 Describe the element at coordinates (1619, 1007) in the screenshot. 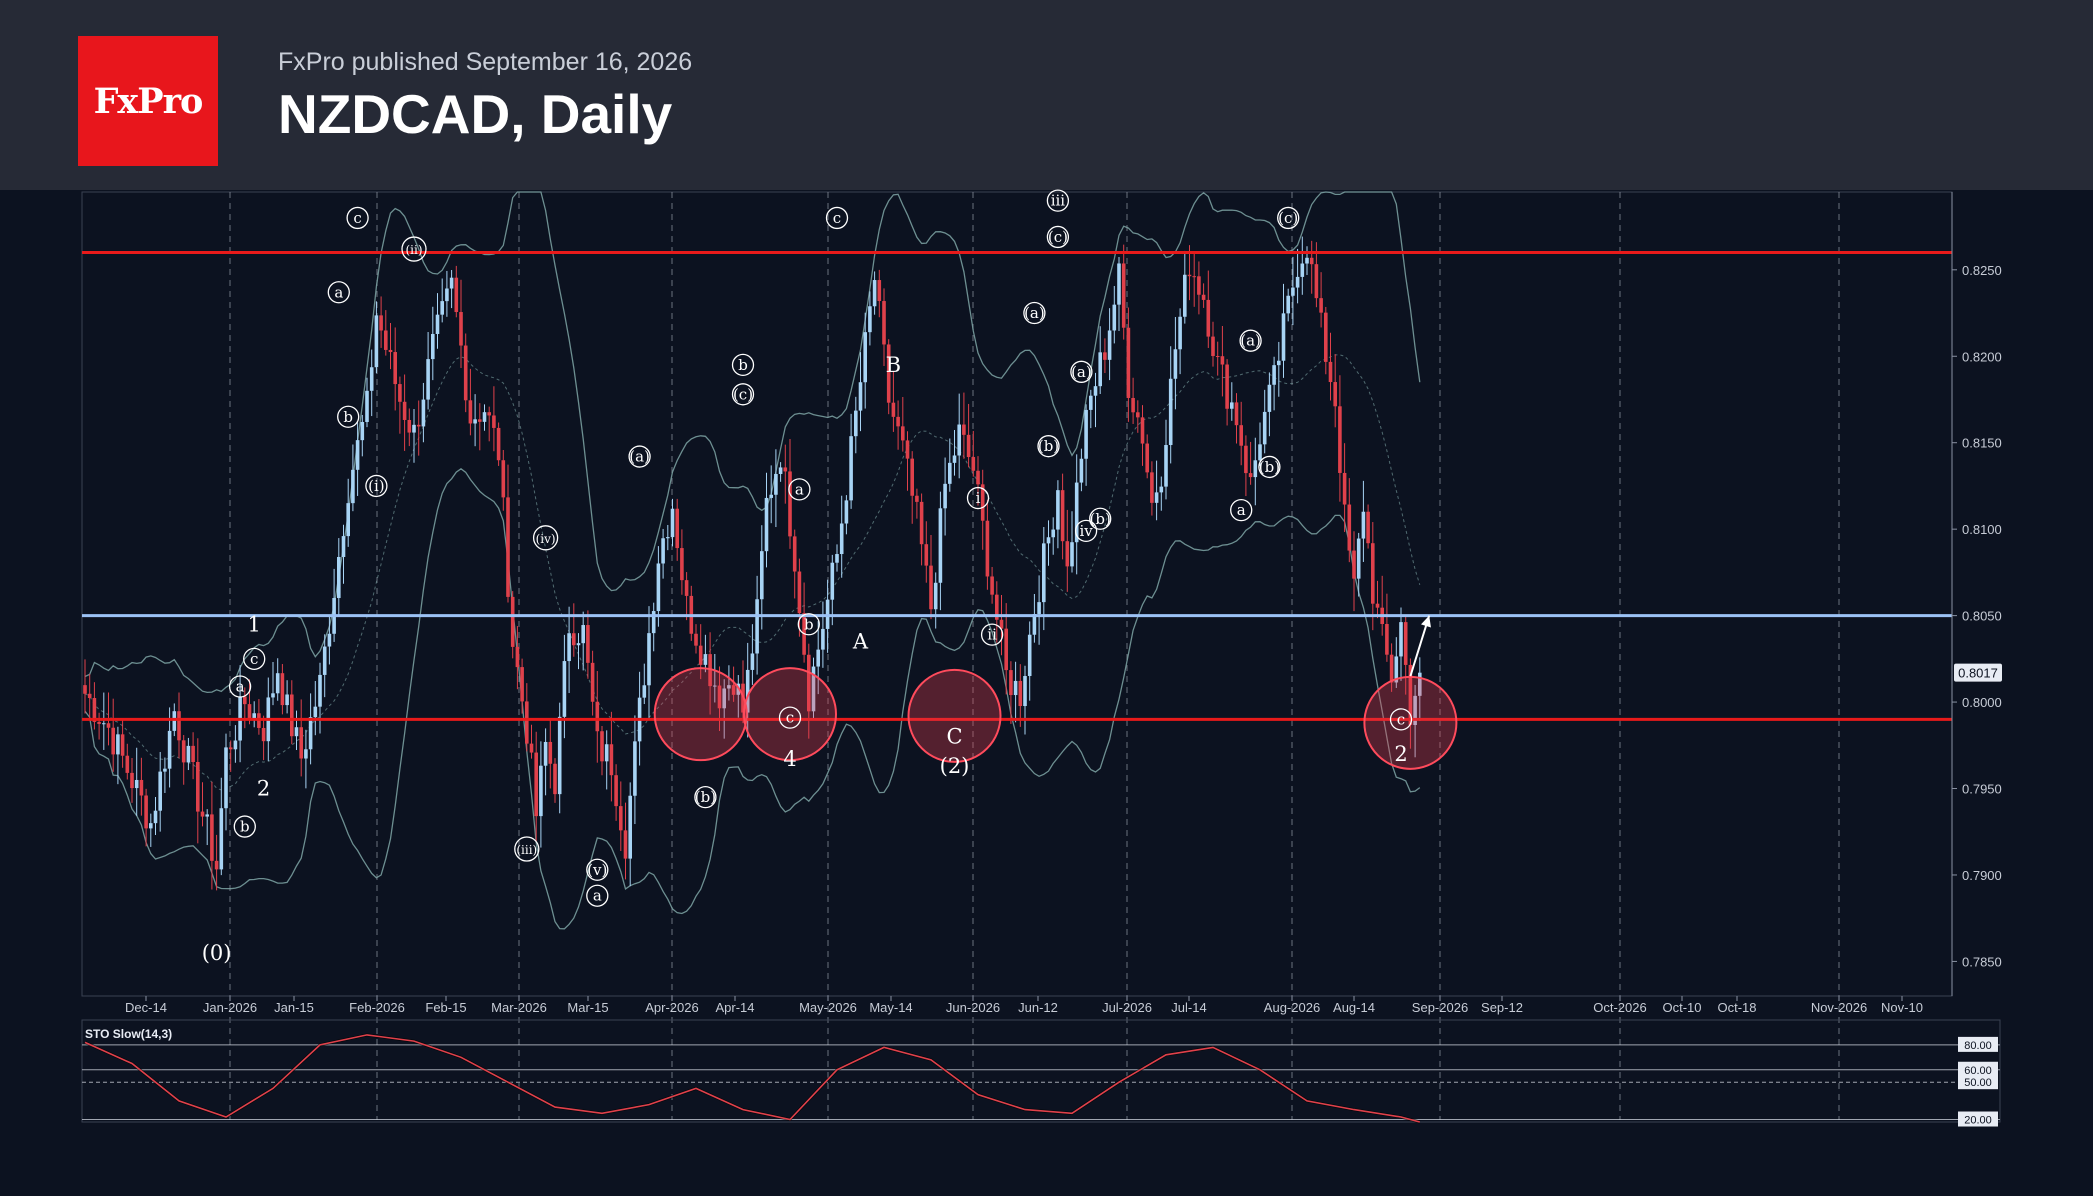

I see `x-tick-label: Oct-2026` at that location.